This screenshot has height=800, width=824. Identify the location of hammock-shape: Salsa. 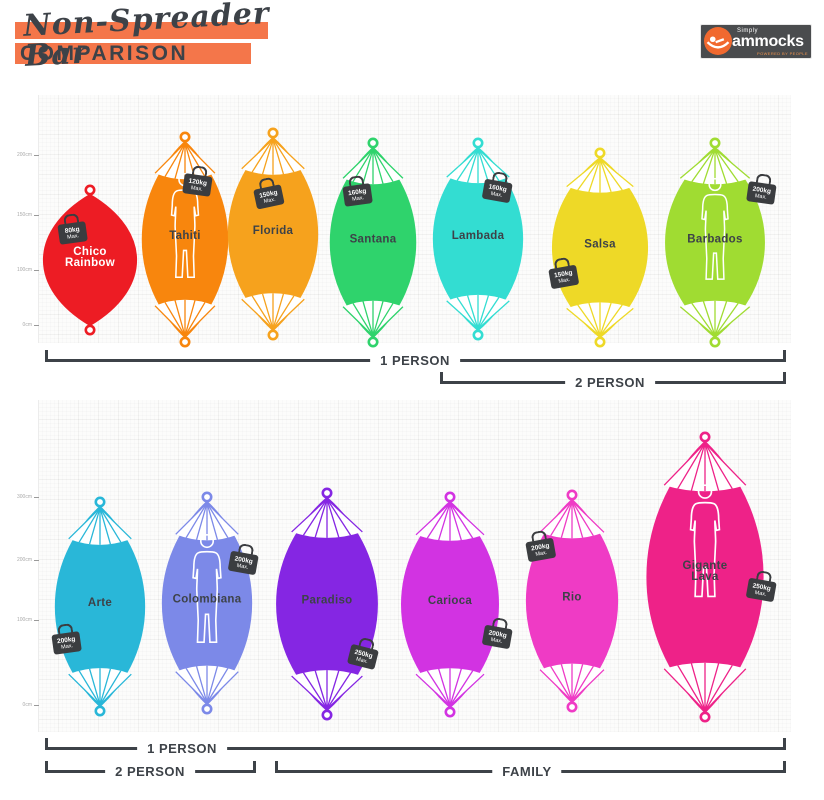
(600, 247).